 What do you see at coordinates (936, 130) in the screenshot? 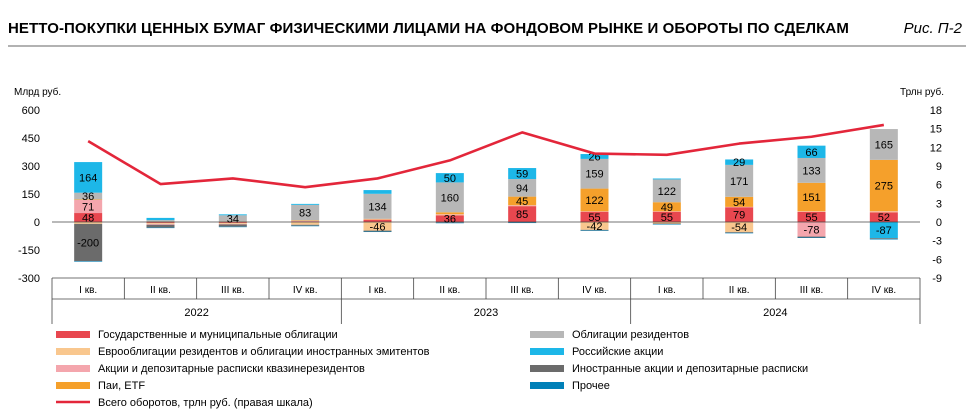
I see `y2-tick-label: 15` at bounding box center [936, 130].